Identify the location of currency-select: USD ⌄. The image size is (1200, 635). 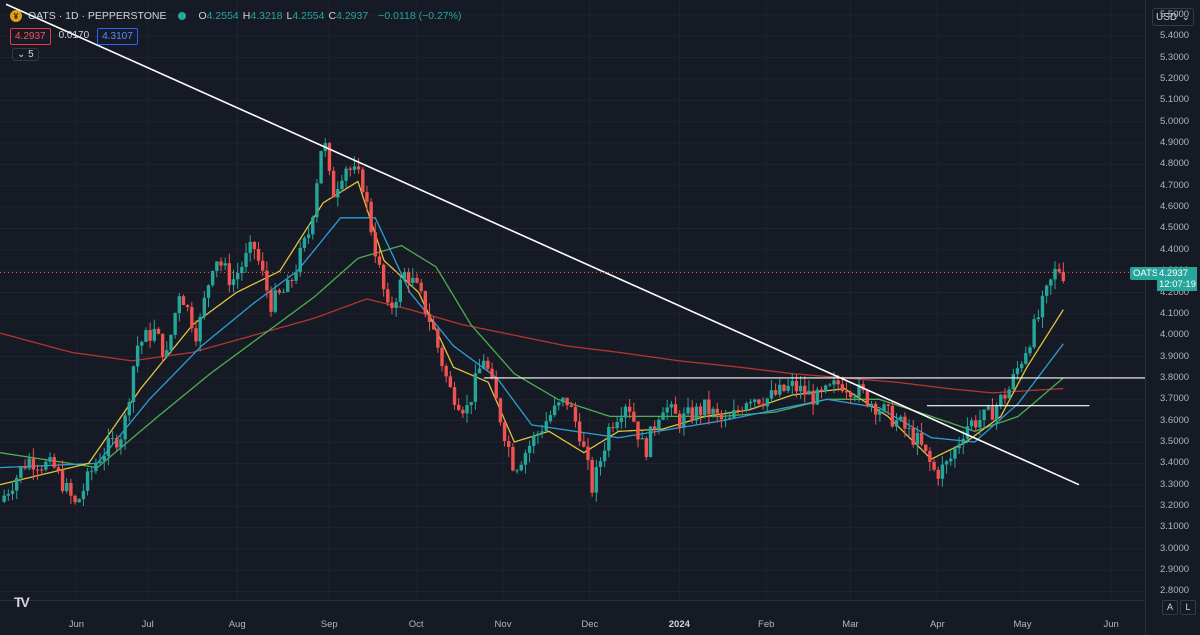
(1173, 17).